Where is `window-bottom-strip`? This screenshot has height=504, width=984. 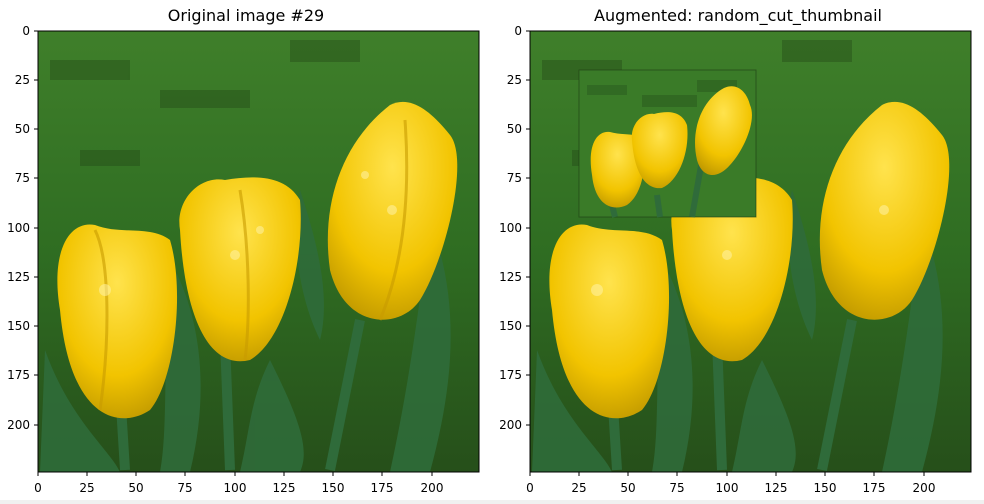
window-bottom-strip is located at coordinates (492, 502).